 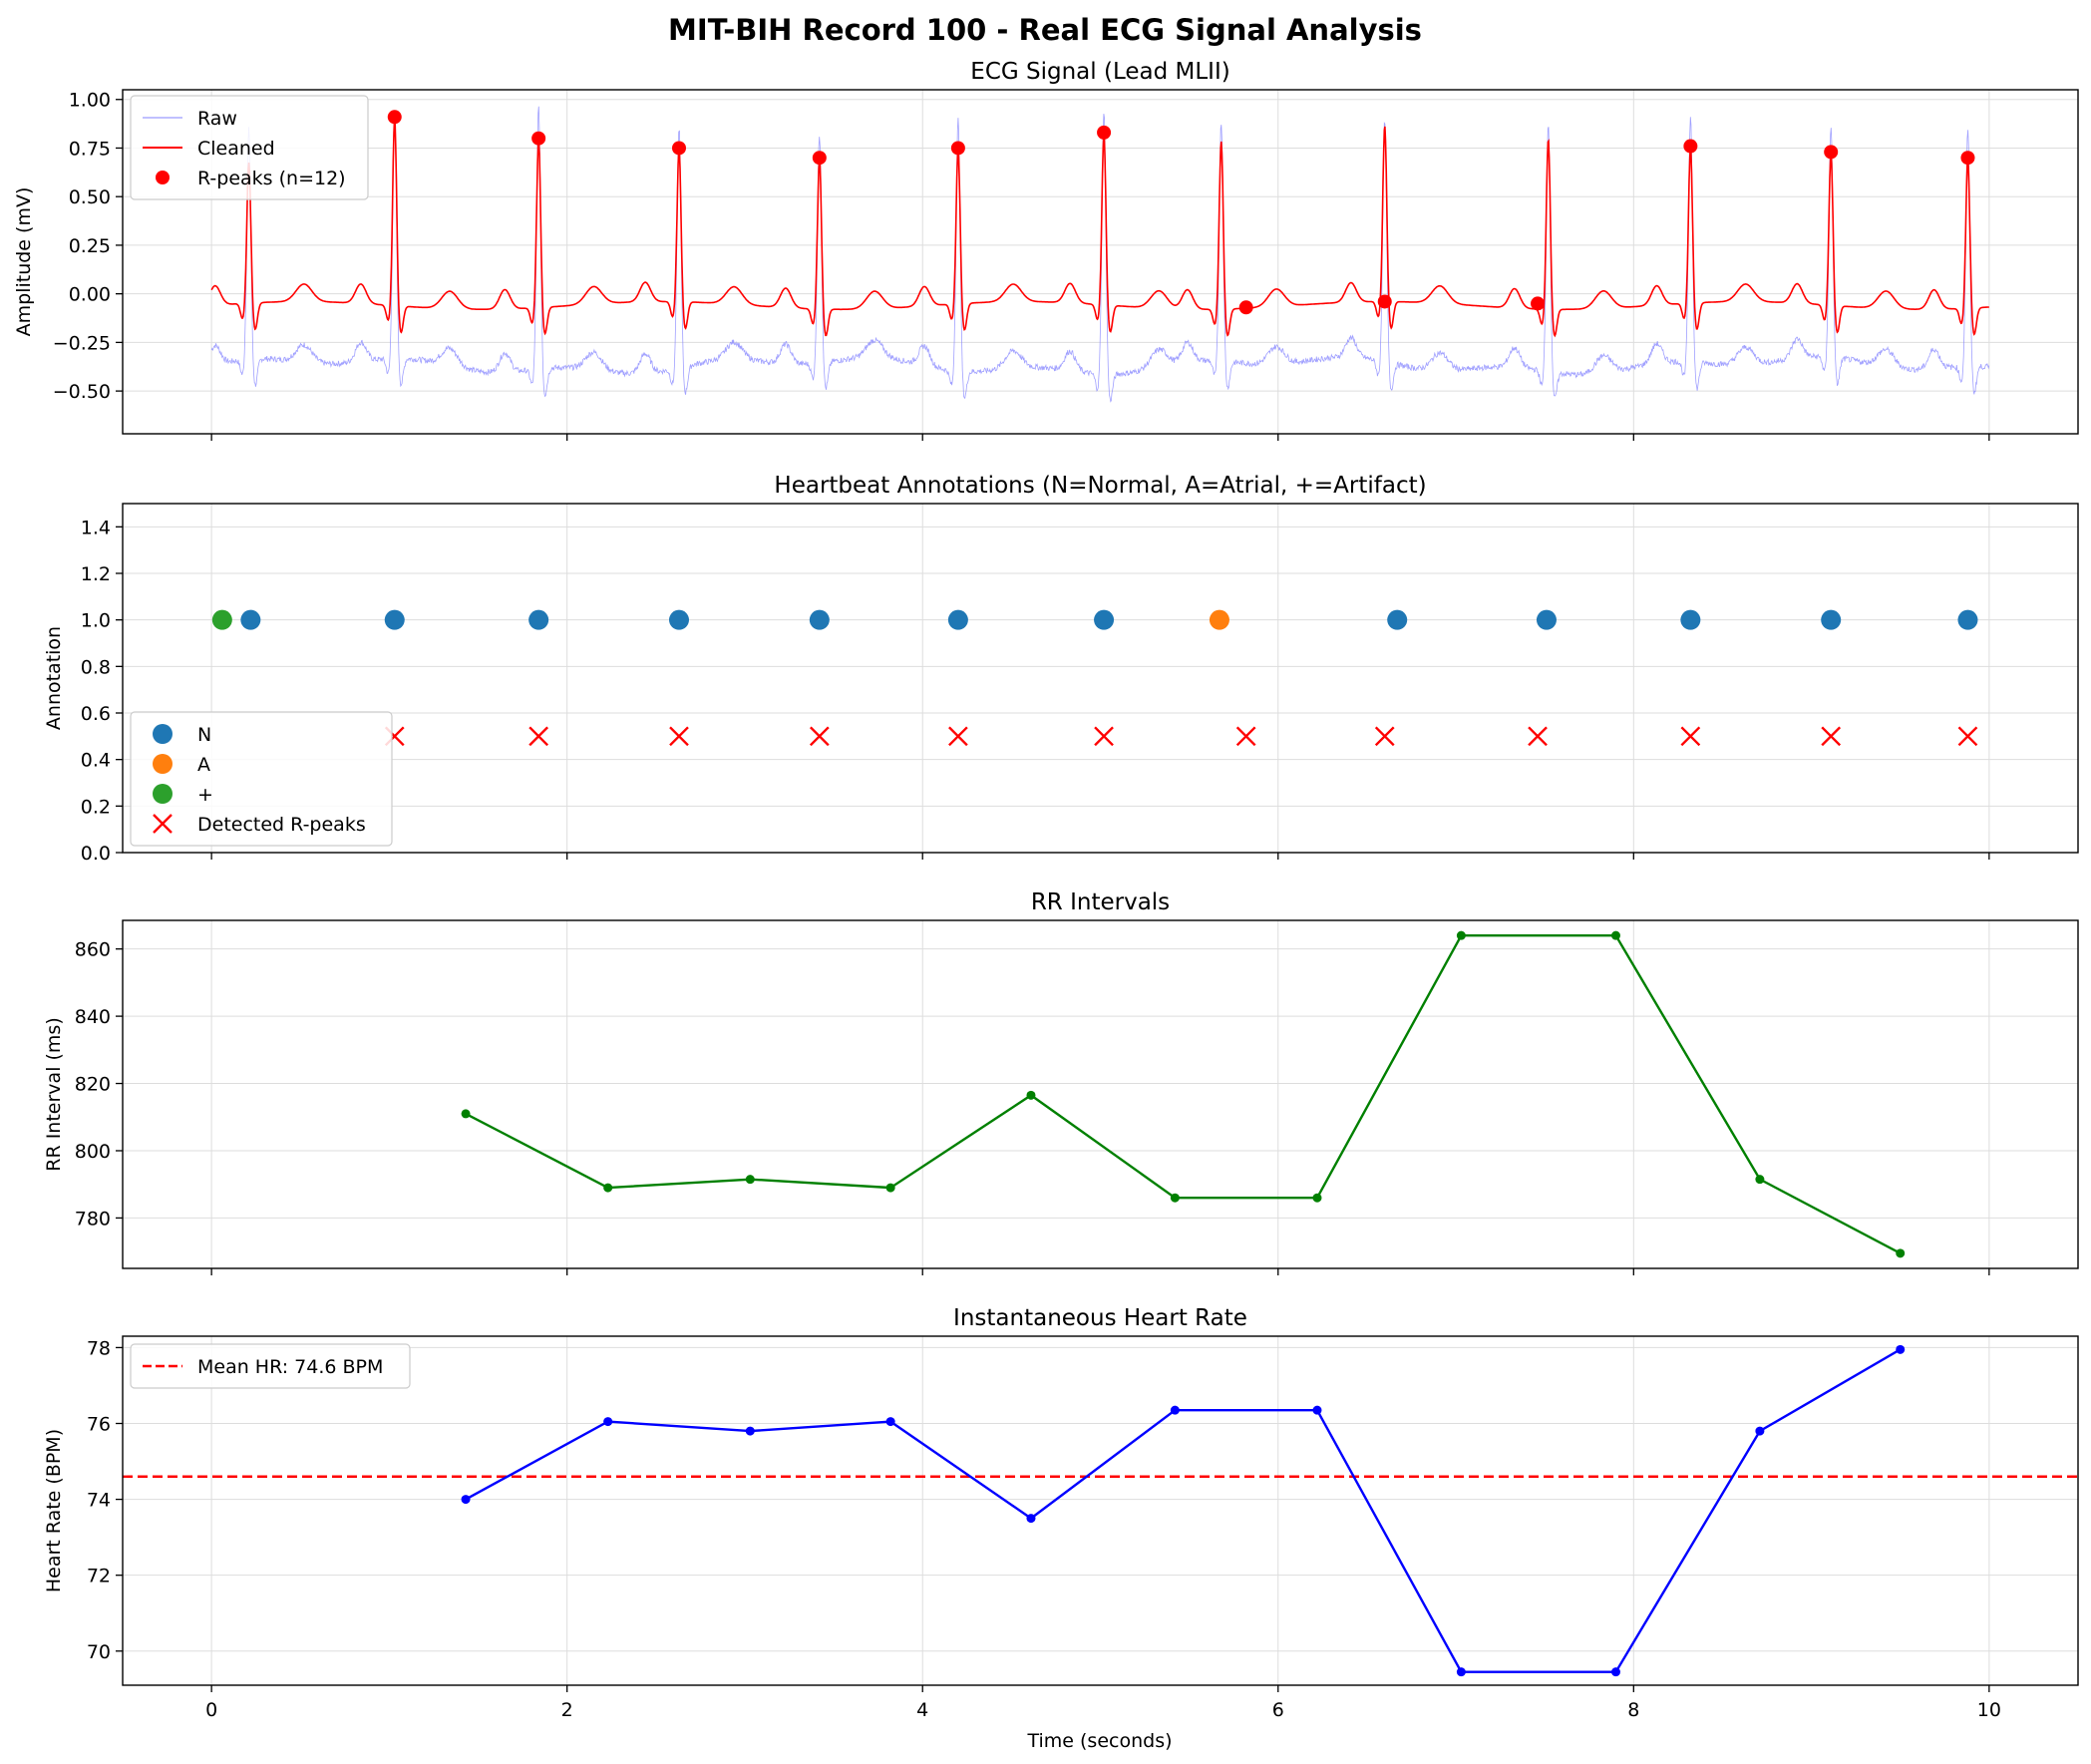 I want to click on artifact-annotation-point, so click(x=221, y=619).